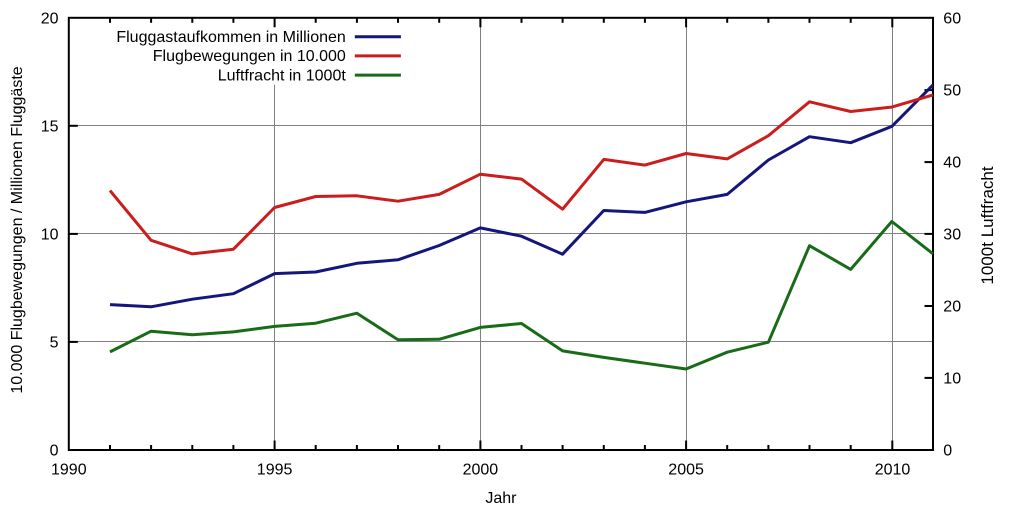 The image size is (1024, 512). What do you see at coordinates (481, 470) in the screenshot?
I see `svg-text: 2000` at bounding box center [481, 470].